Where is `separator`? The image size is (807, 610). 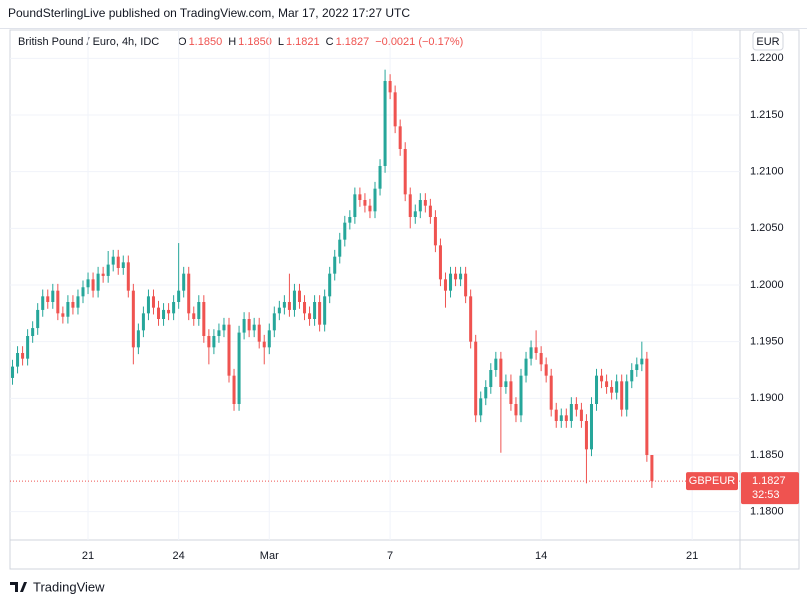
separator is located at coordinates (403, 28).